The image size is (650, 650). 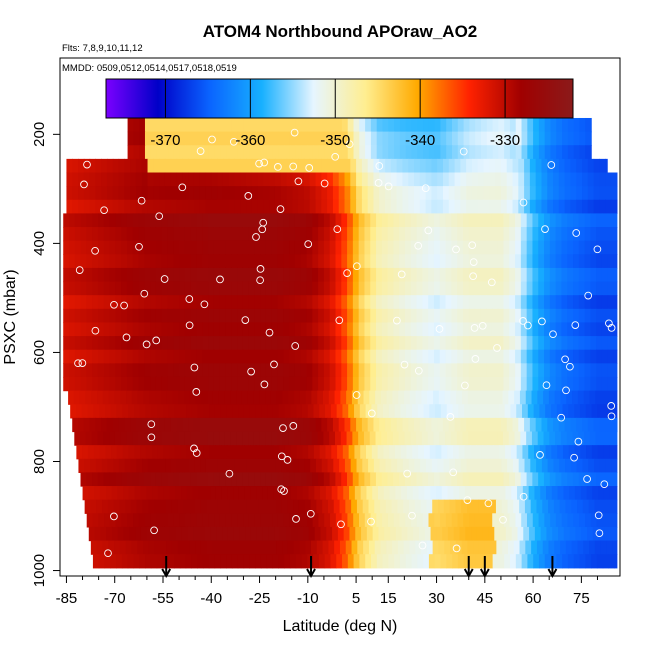 I want to click on y-axis-label: PSXC (mbar), so click(x=10, y=316).